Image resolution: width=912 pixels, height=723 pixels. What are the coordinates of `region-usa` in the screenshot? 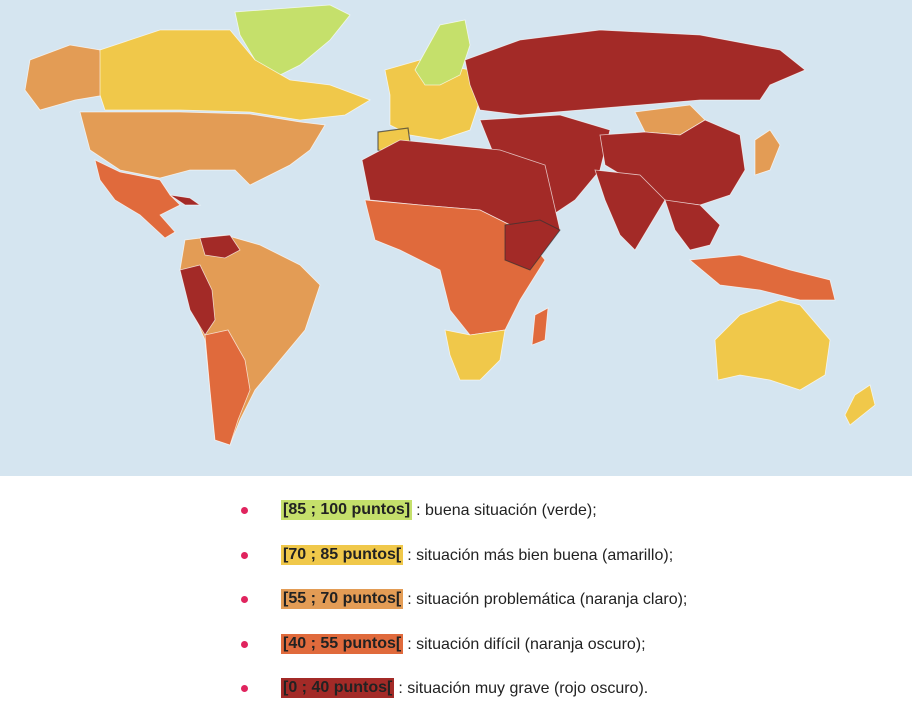 It's located at (202, 148).